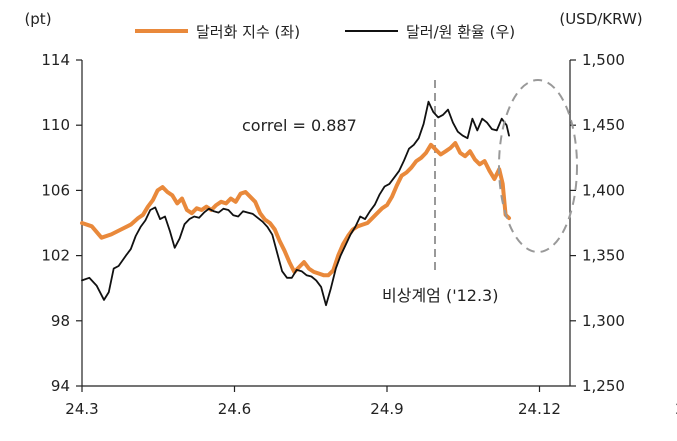 The image size is (677, 441). What do you see at coordinates (325, 32) in the screenshot?
I see `legend: 달러화 지수 (좌) 달러/원 환율 (우)` at bounding box center [325, 32].